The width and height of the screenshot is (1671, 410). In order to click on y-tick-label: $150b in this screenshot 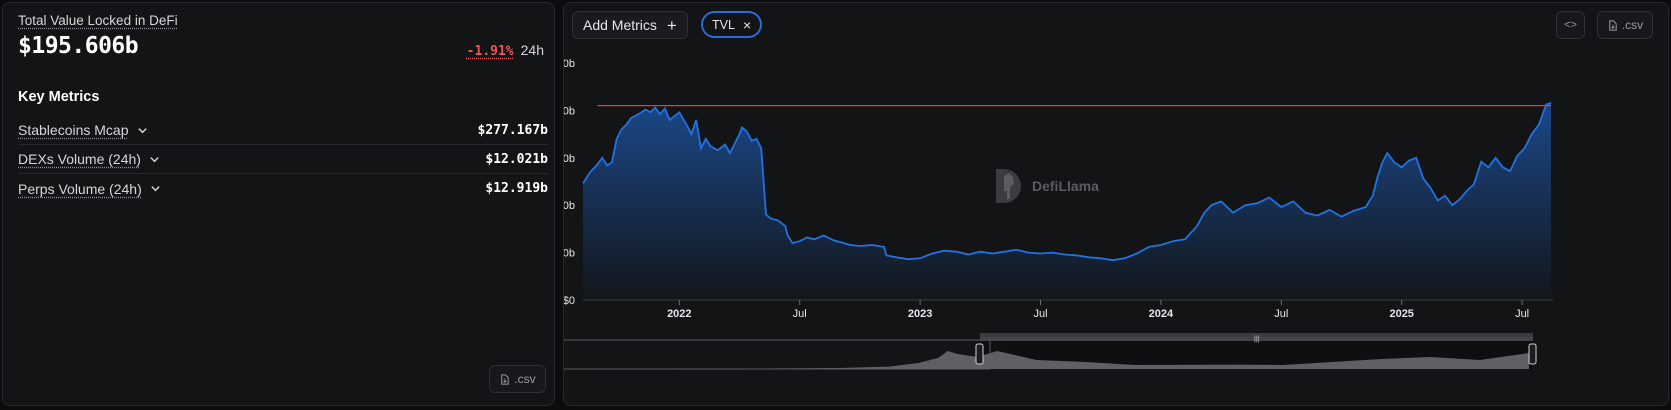, I will do `click(569, 159)`.